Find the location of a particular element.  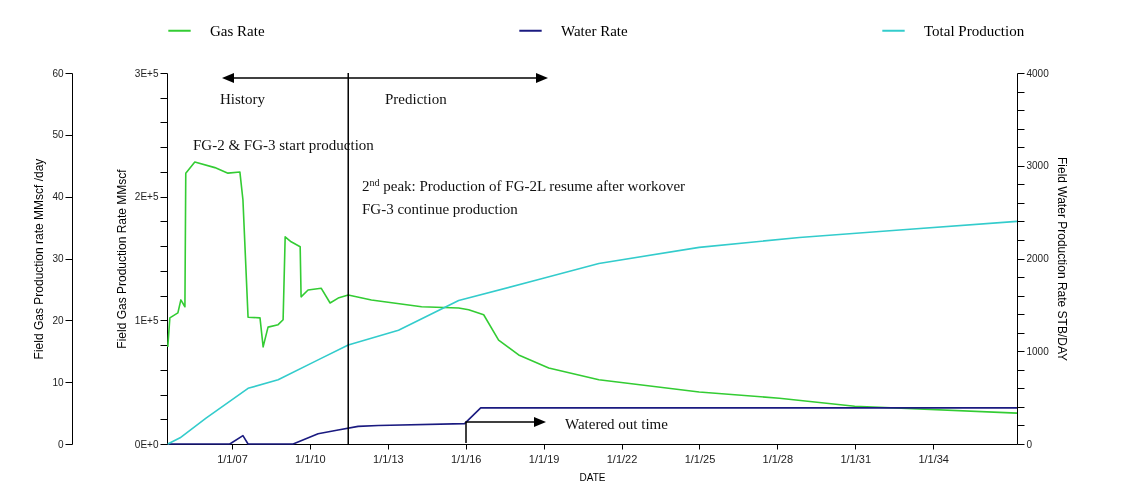

legend-label: Gas Rate is located at coordinates (237, 30).